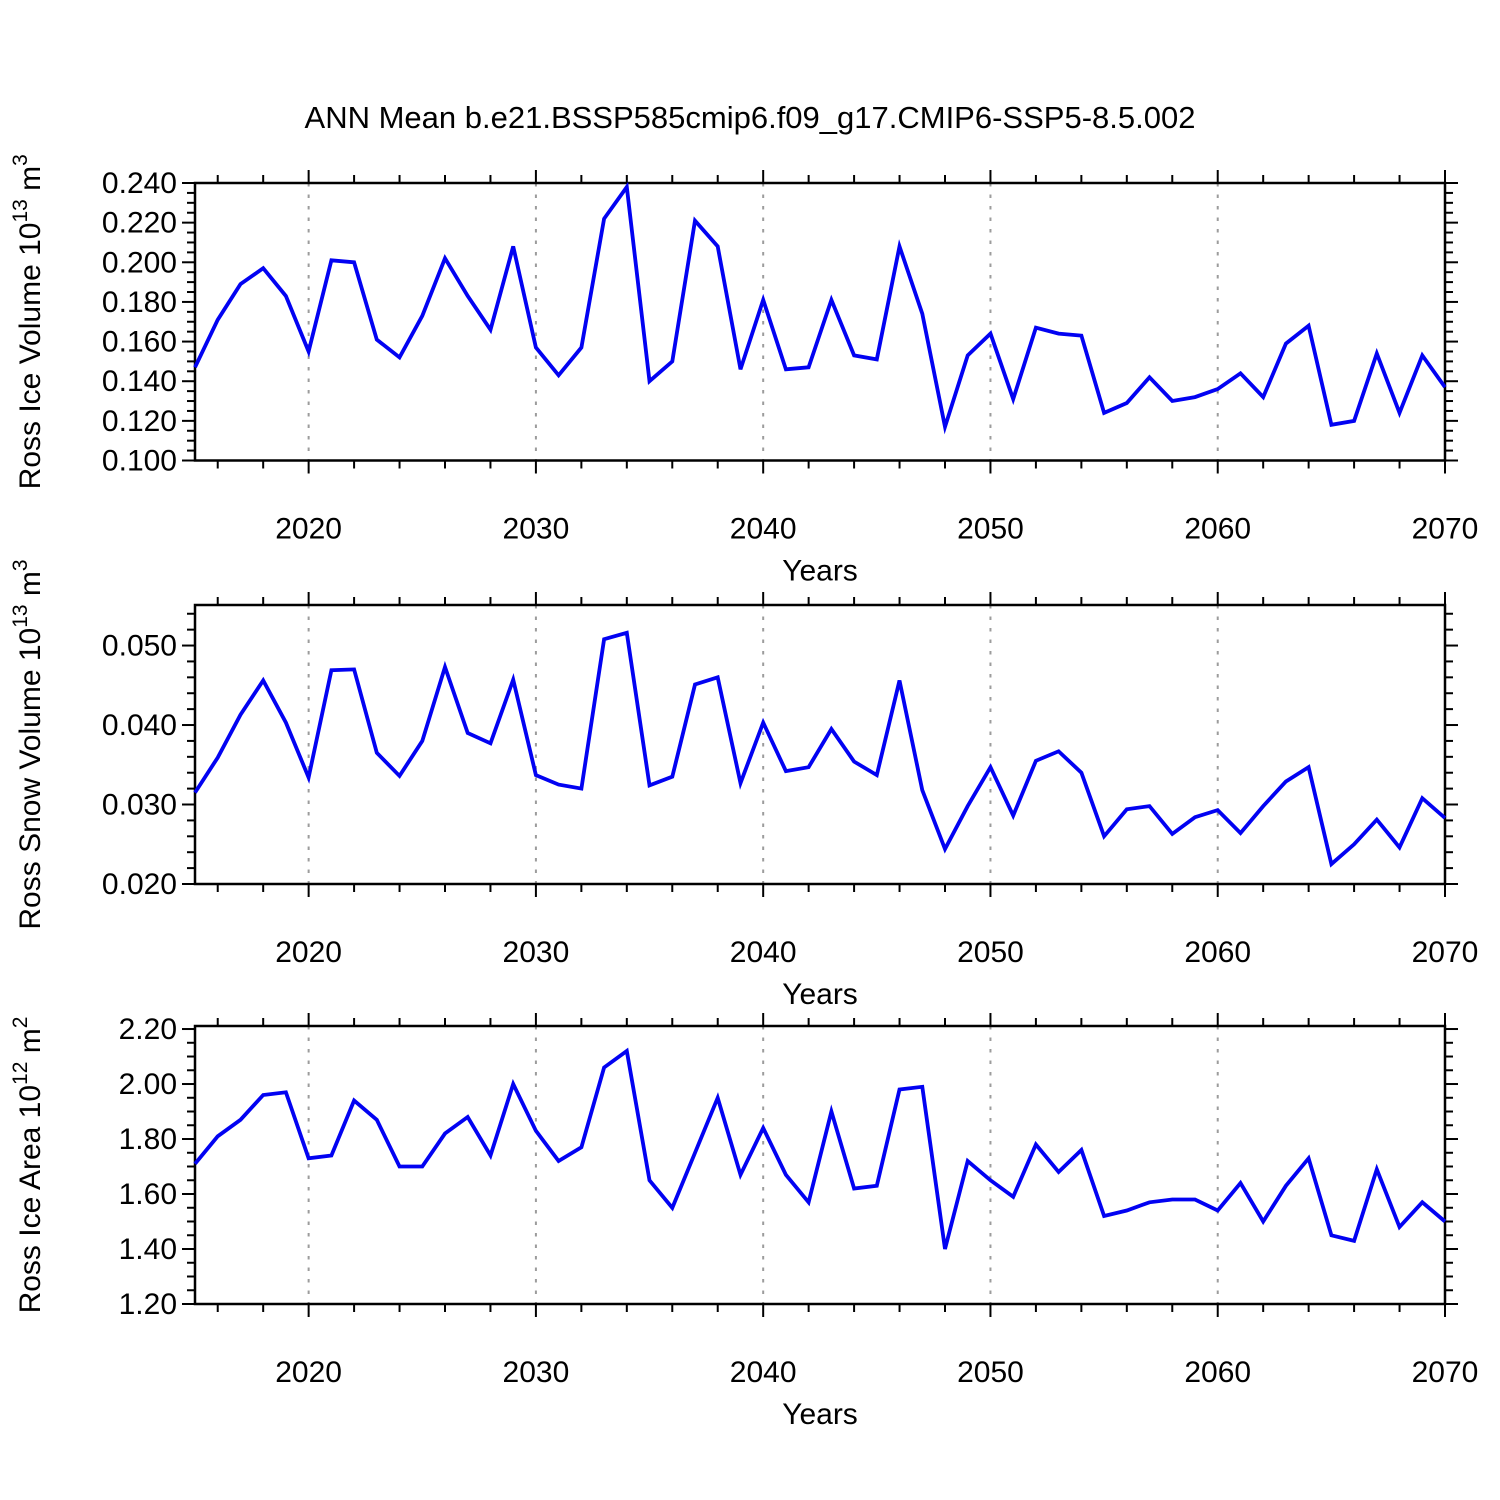  What do you see at coordinates (28, 1165) in the screenshot?
I see `y-axis-title: Ross Ice Area 1012 m2` at bounding box center [28, 1165].